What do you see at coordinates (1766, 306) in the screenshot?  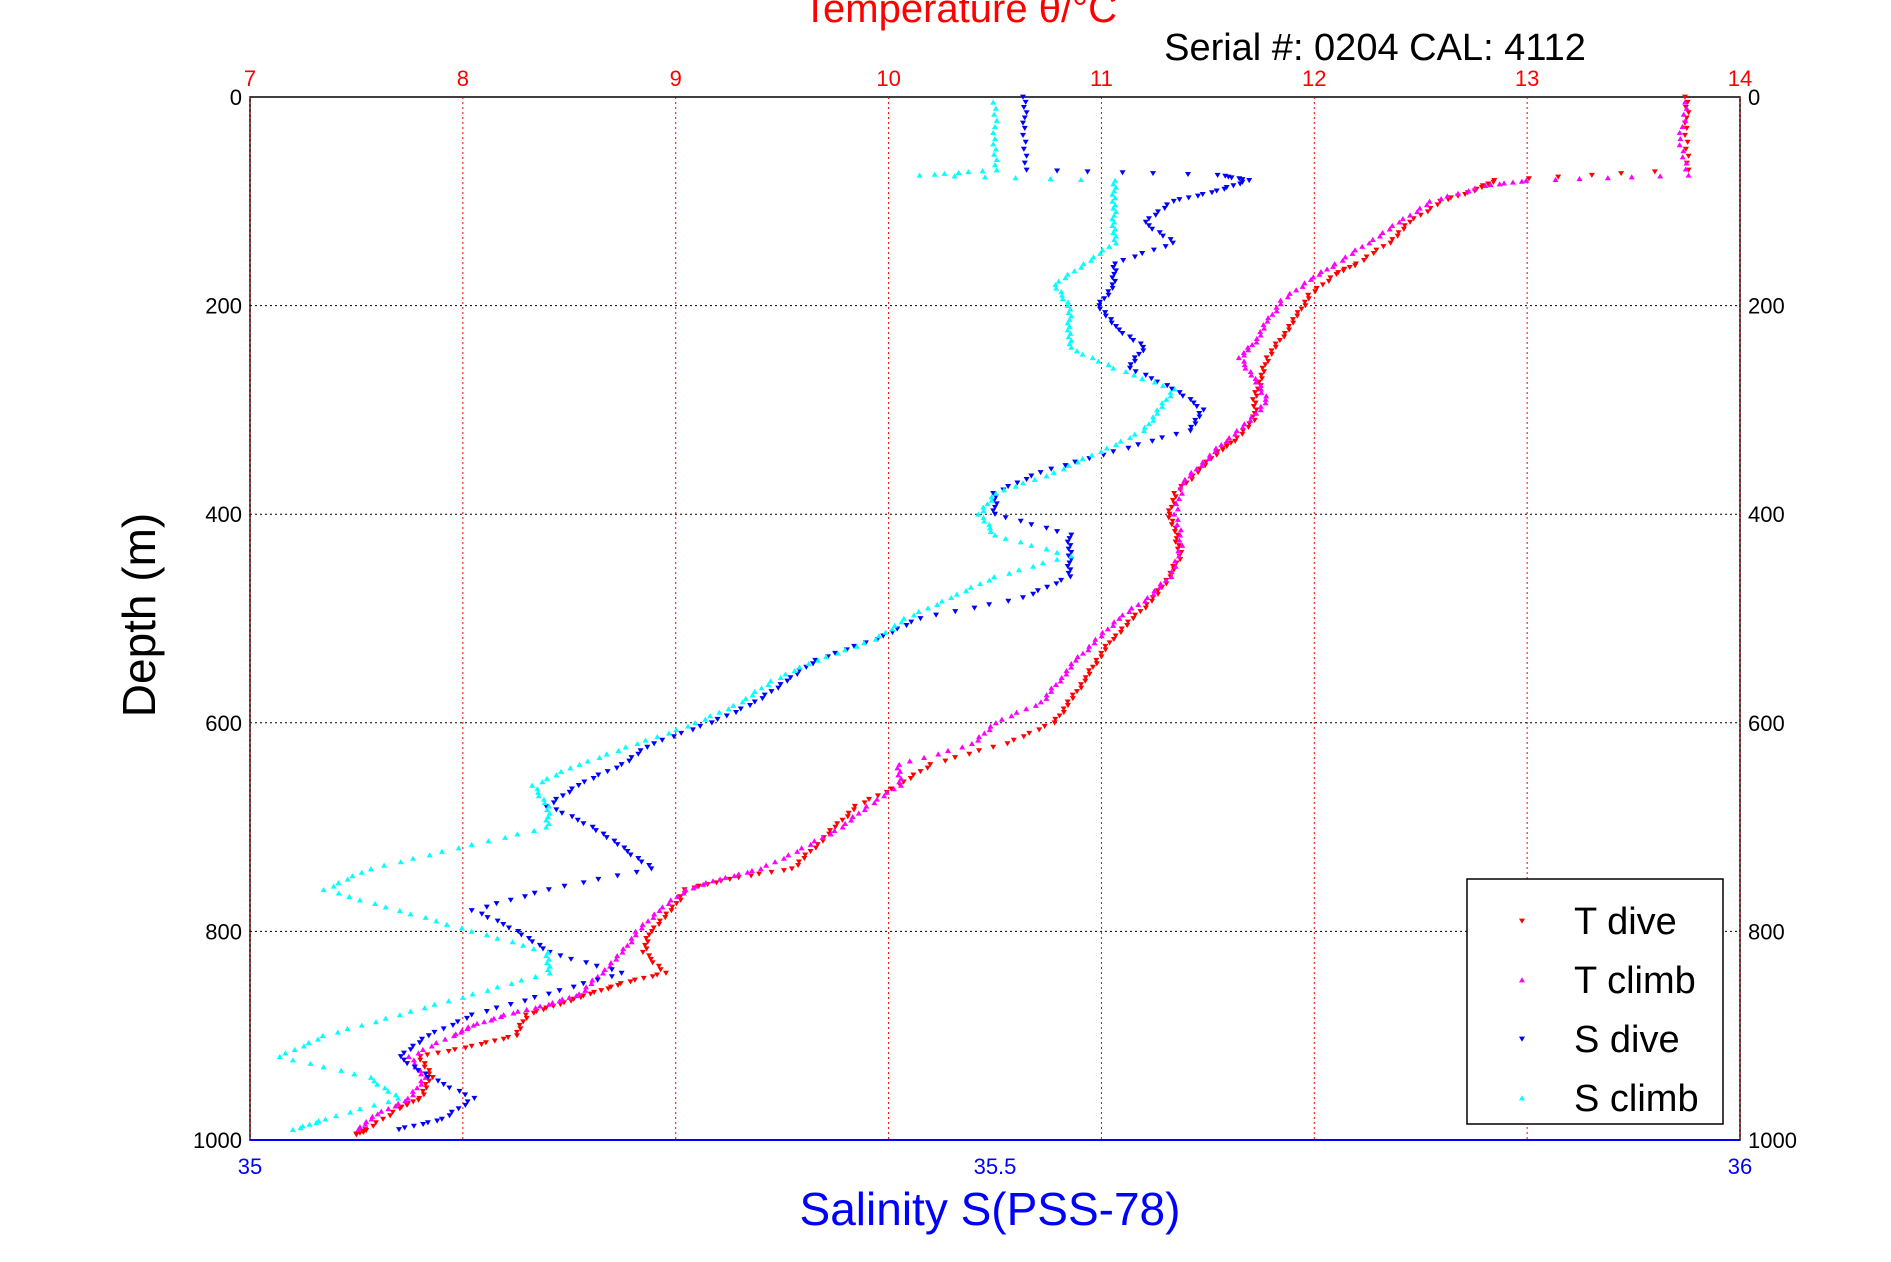 I see `depth-tick-label-right: 200` at bounding box center [1766, 306].